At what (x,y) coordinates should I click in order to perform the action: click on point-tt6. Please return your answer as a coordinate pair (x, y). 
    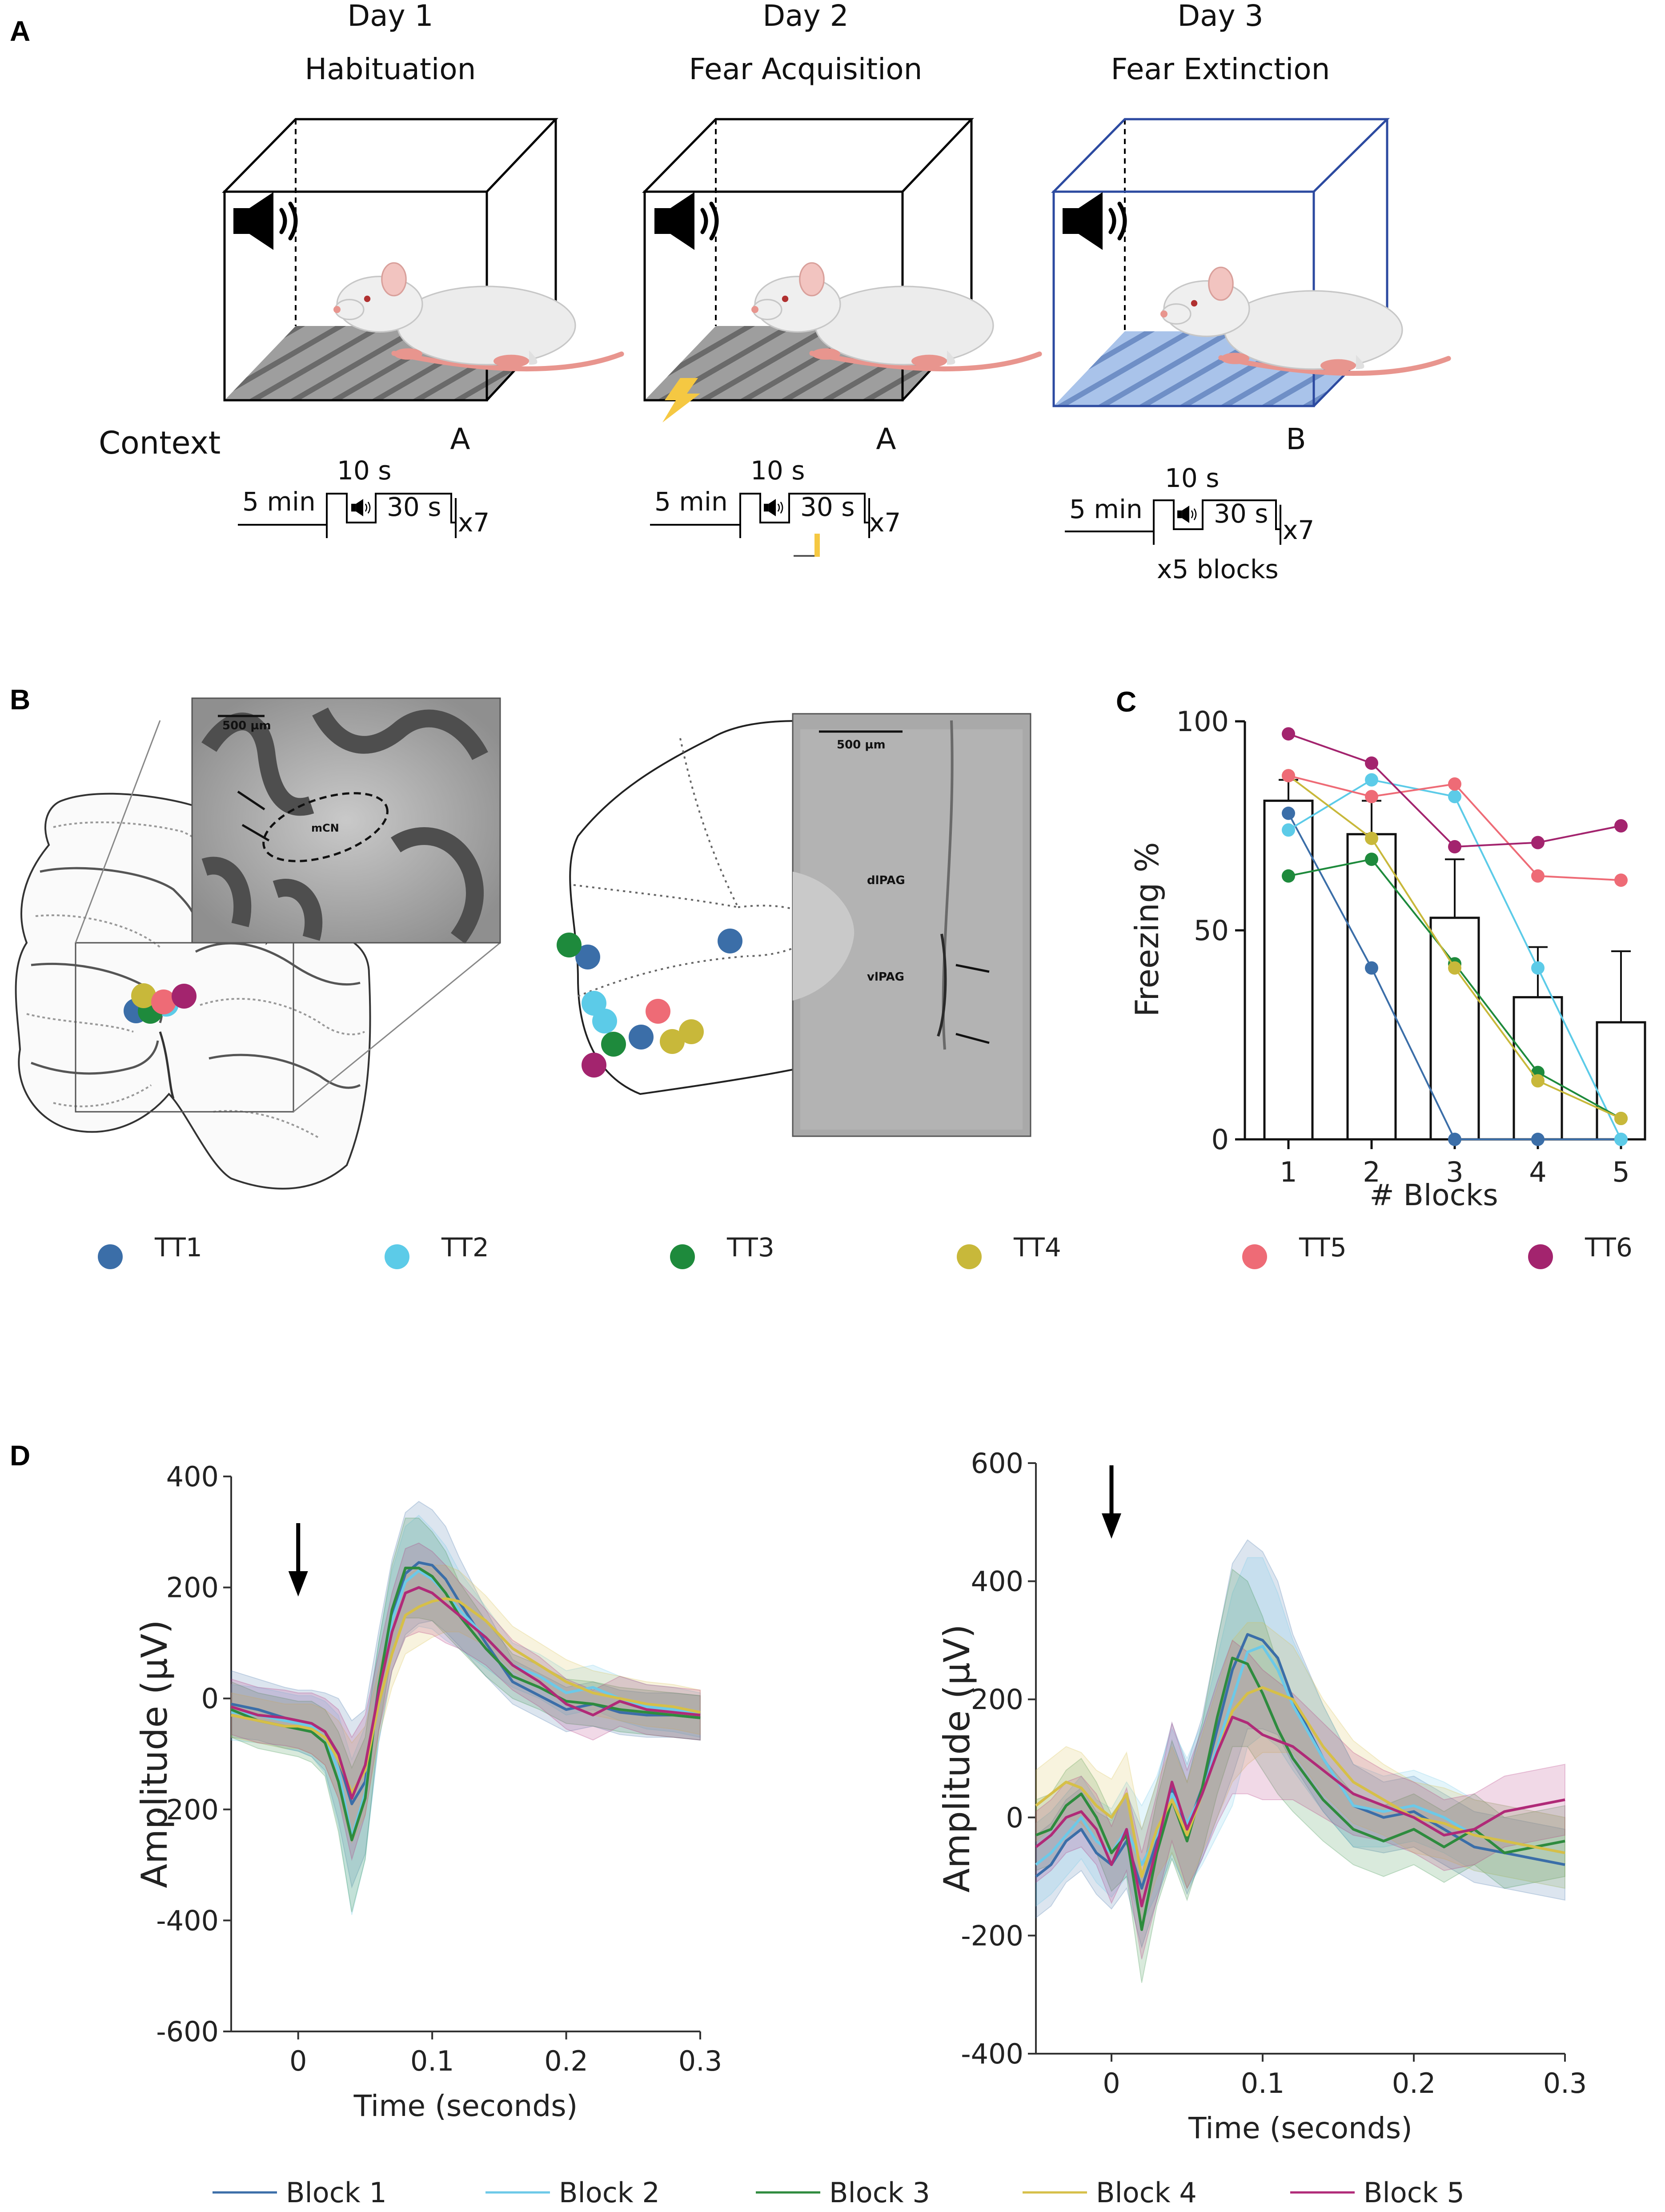
    Looking at the image, I should click on (1538, 842).